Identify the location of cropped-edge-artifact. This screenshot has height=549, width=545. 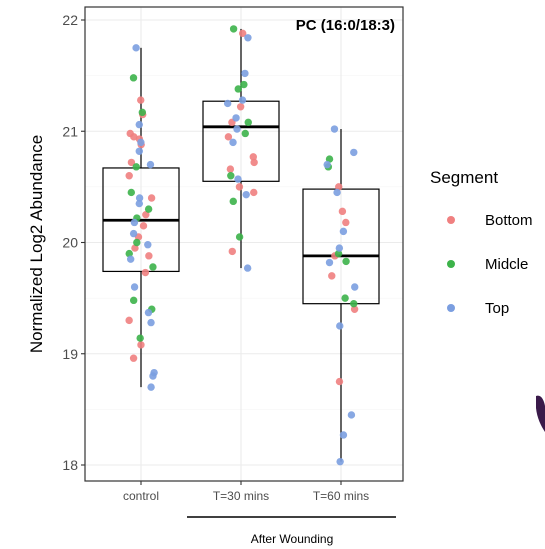
(540, 413).